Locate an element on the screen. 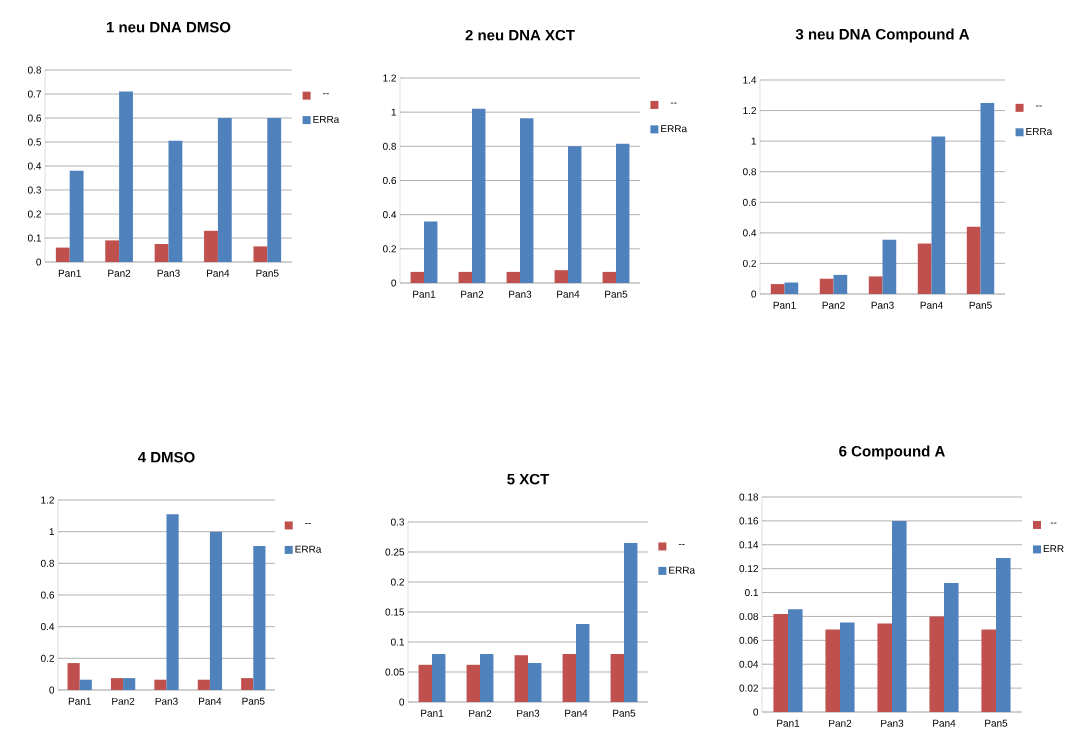 The image size is (1075, 745). y-tick-label: 0.06 is located at coordinates (749, 640).